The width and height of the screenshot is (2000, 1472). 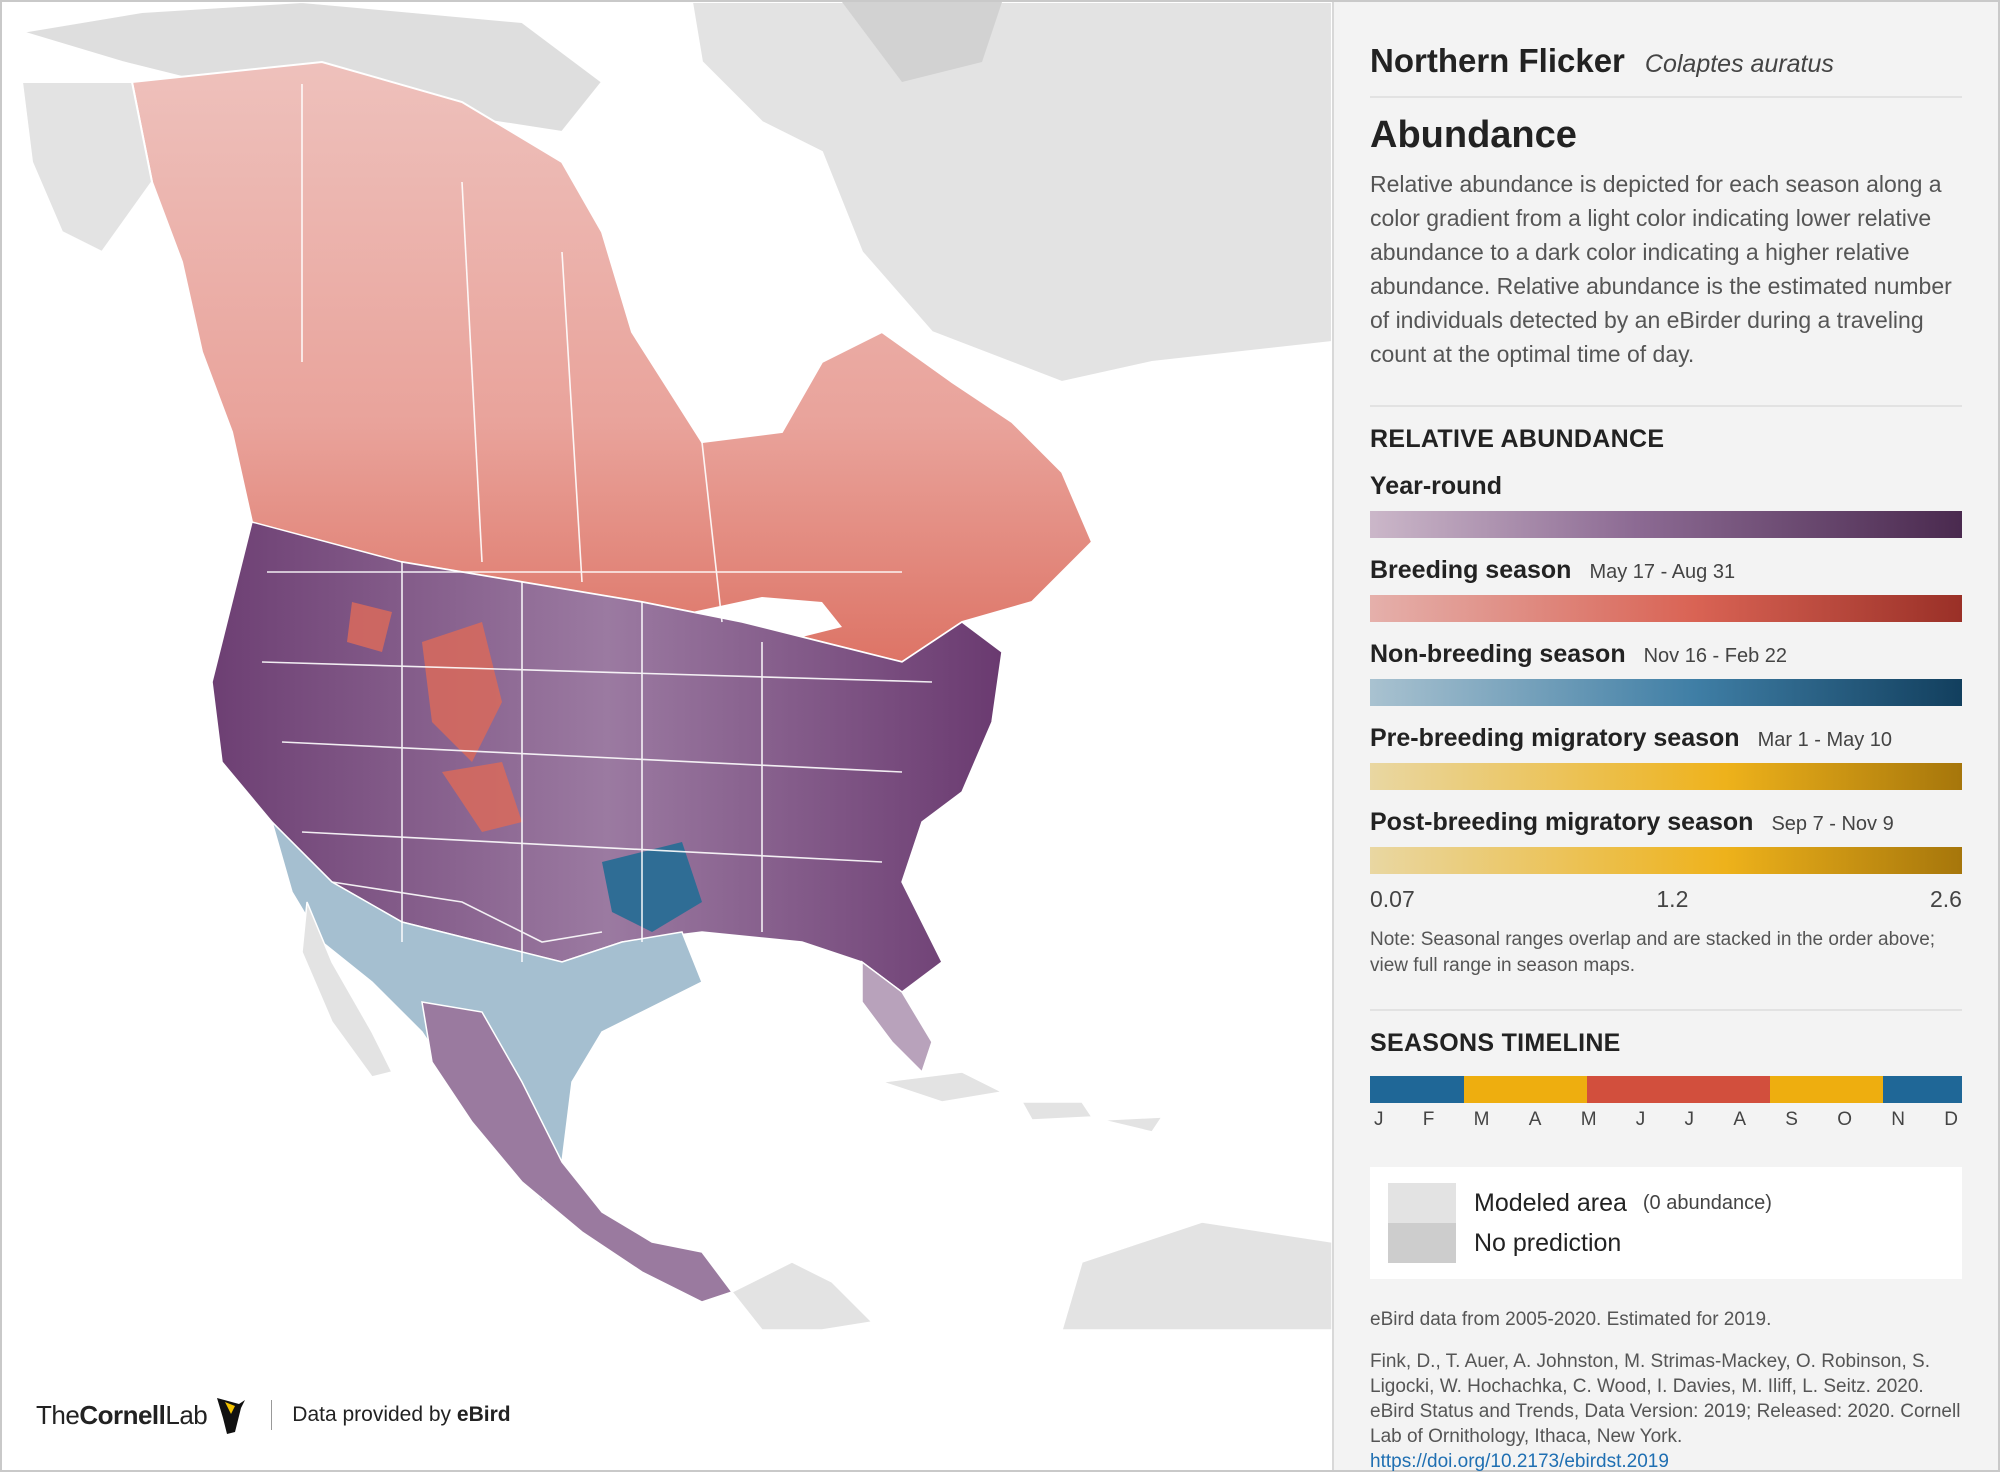 I want to click on alaska-west, so click(x=87, y=167).